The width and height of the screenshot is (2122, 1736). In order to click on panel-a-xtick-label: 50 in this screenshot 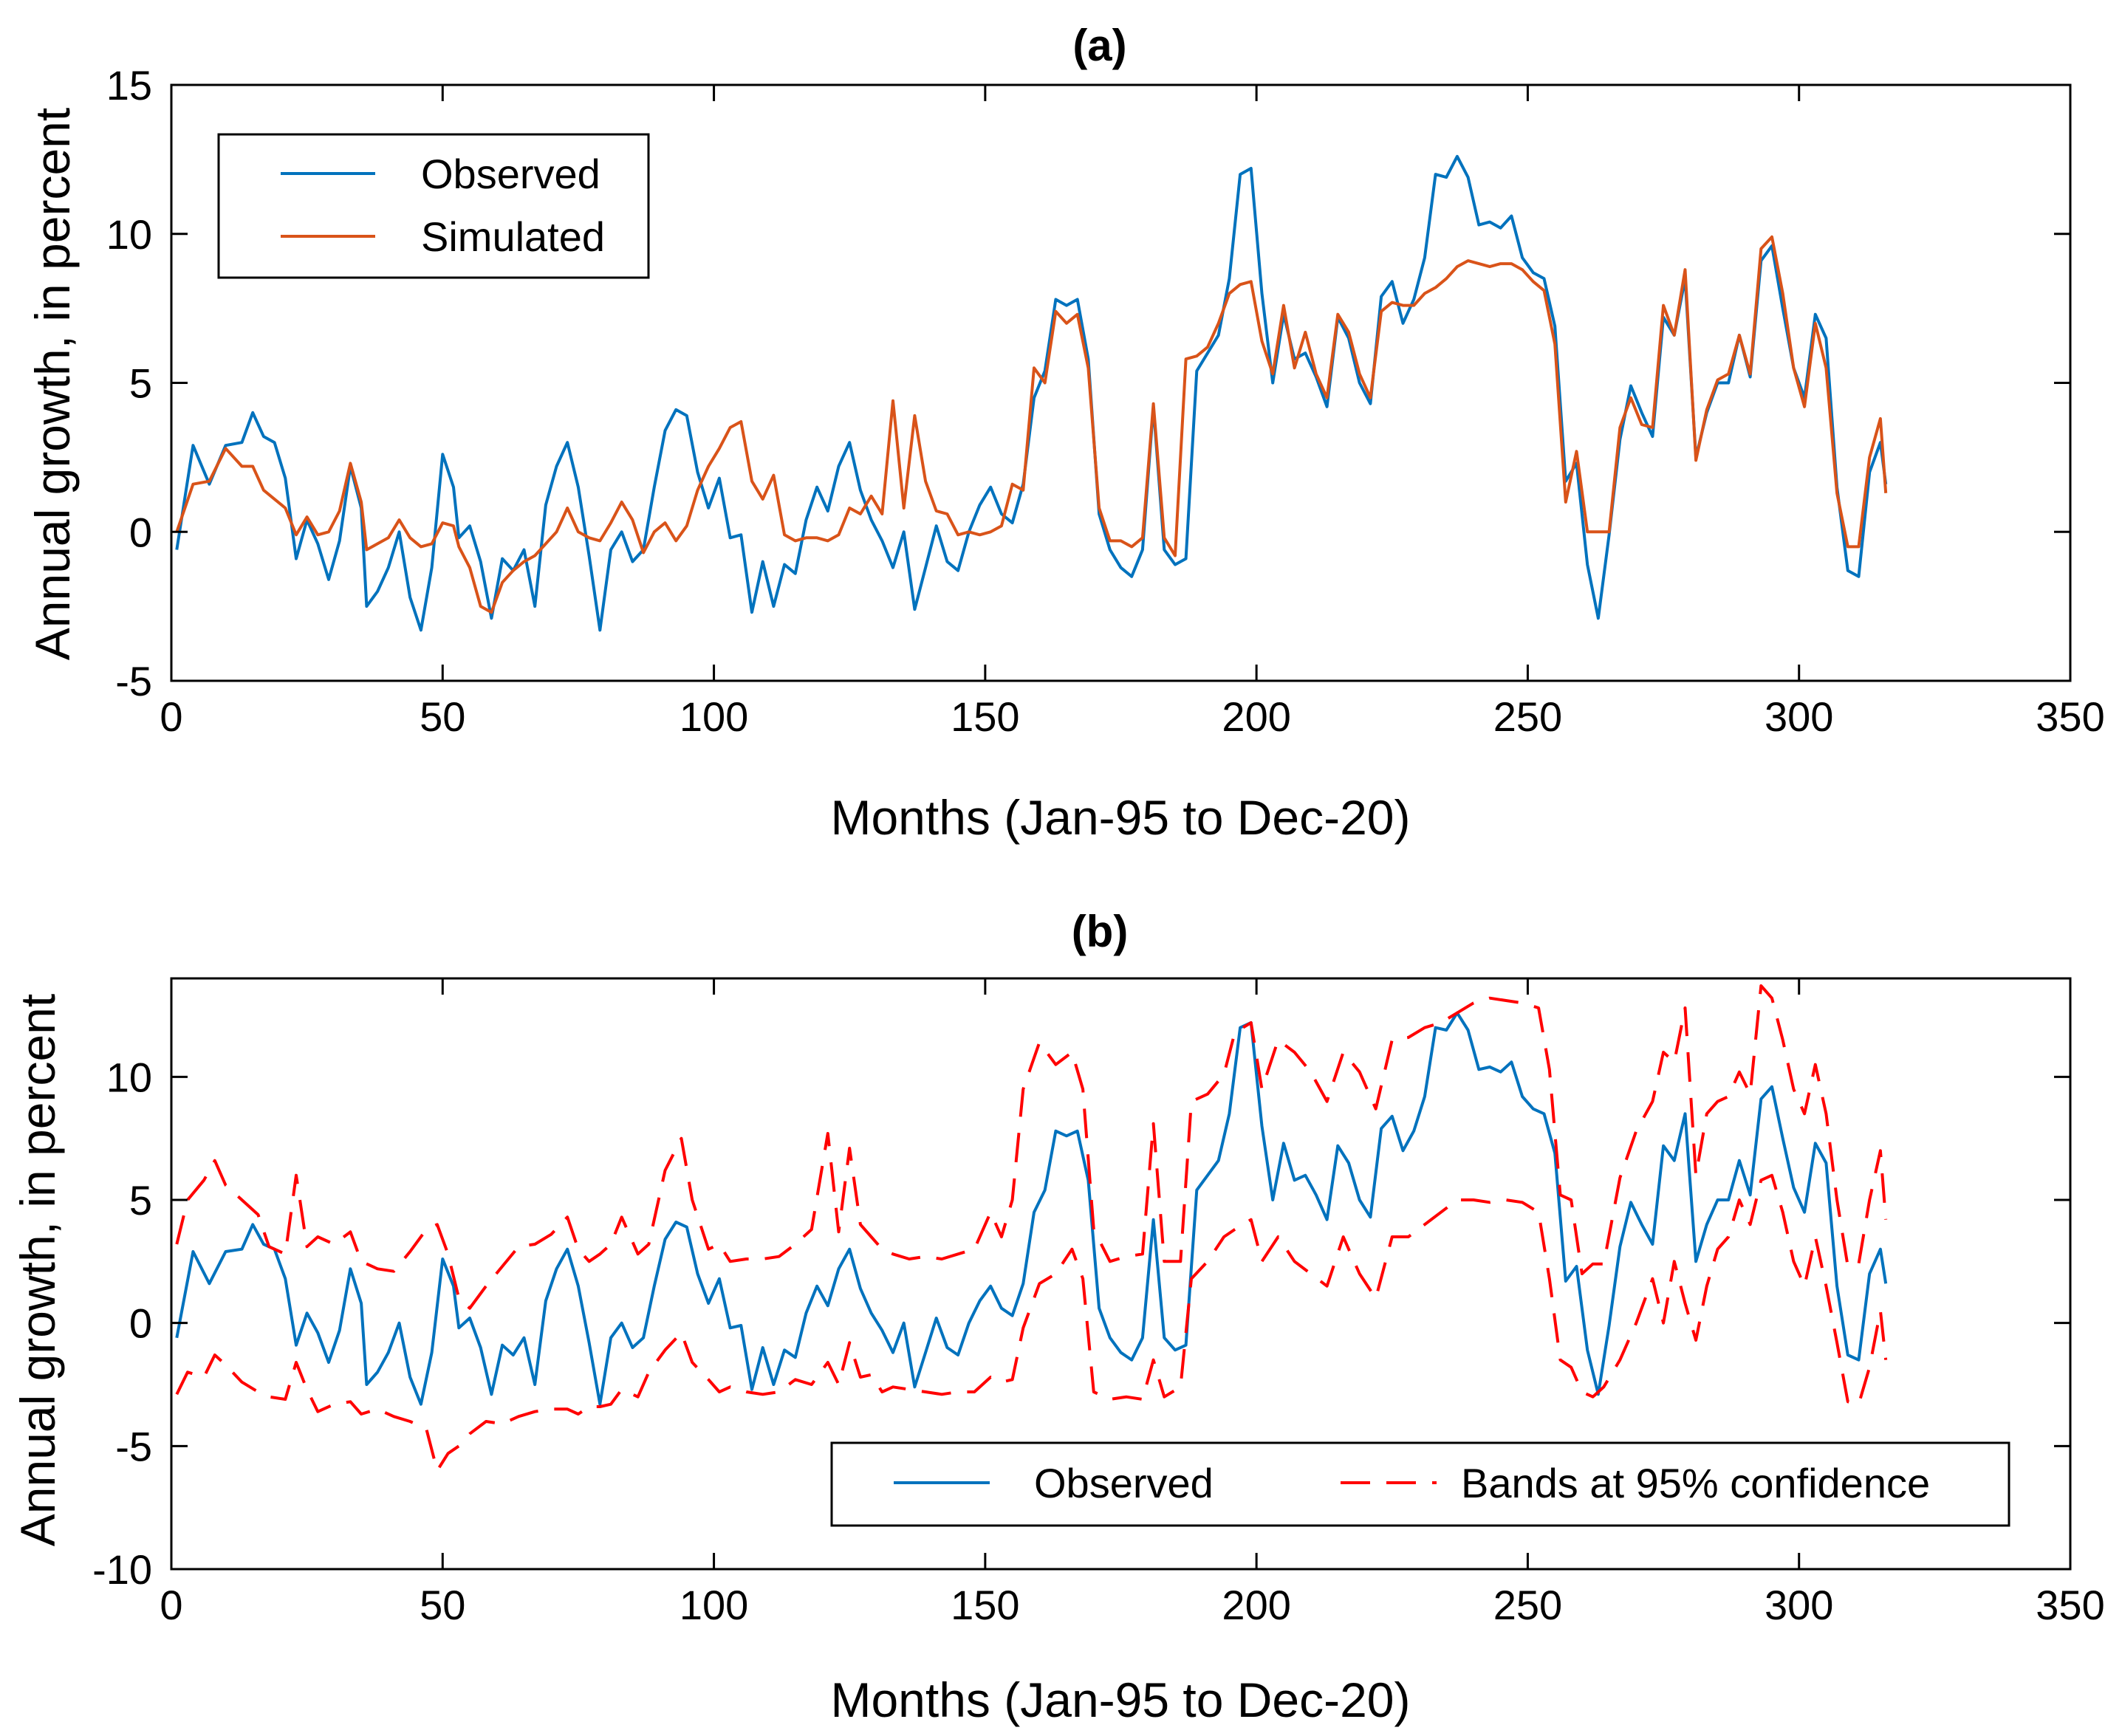, I will do `click(442, 716)`.